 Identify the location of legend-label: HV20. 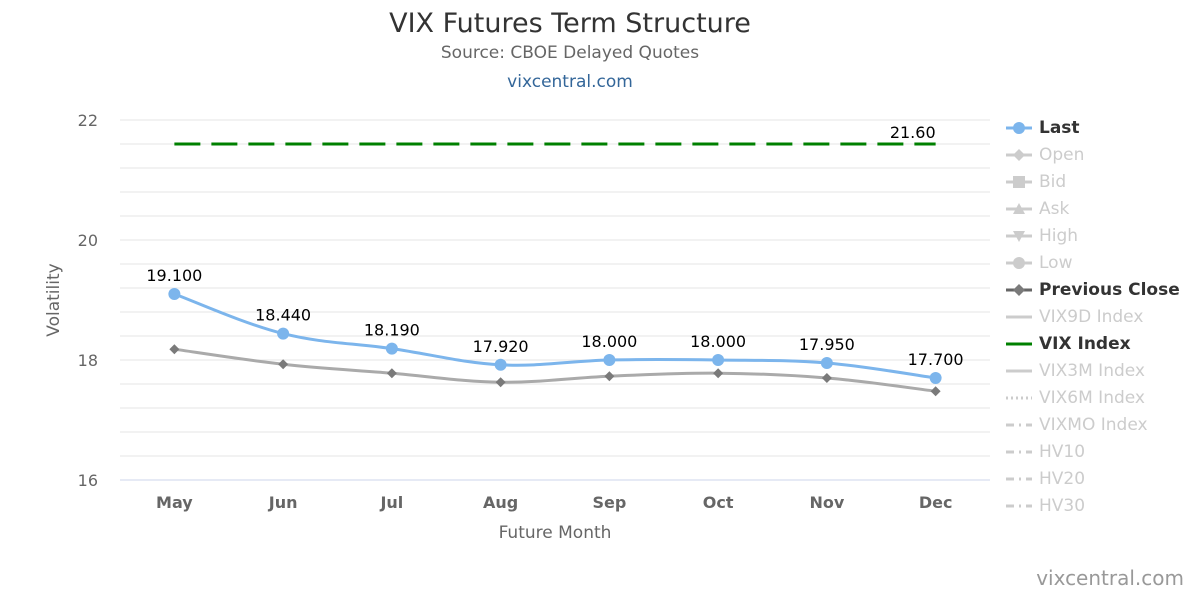
(1062, 478).